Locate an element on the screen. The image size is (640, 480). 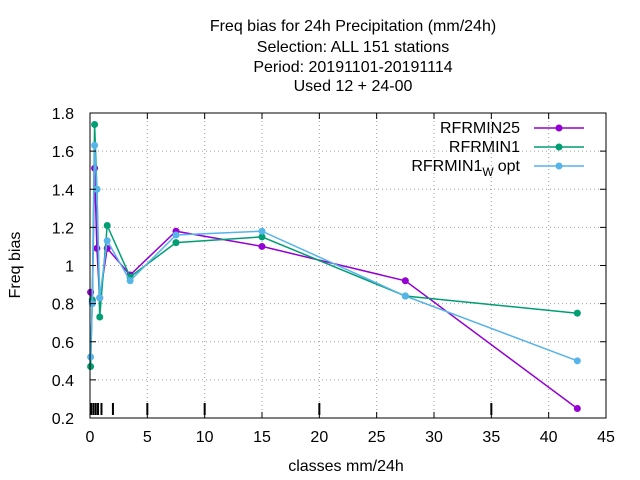
y-tick-label: 1.4 is located at coordinates (63, 190).